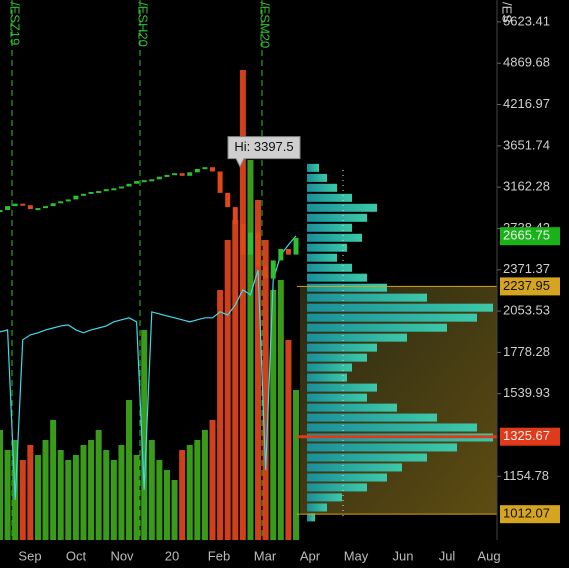 The height and width of the screenshot is (568, 569). Describe the element at coordinates (526, 392) in the screenshot. I see `y-tick-label: 1539.93` at that location.